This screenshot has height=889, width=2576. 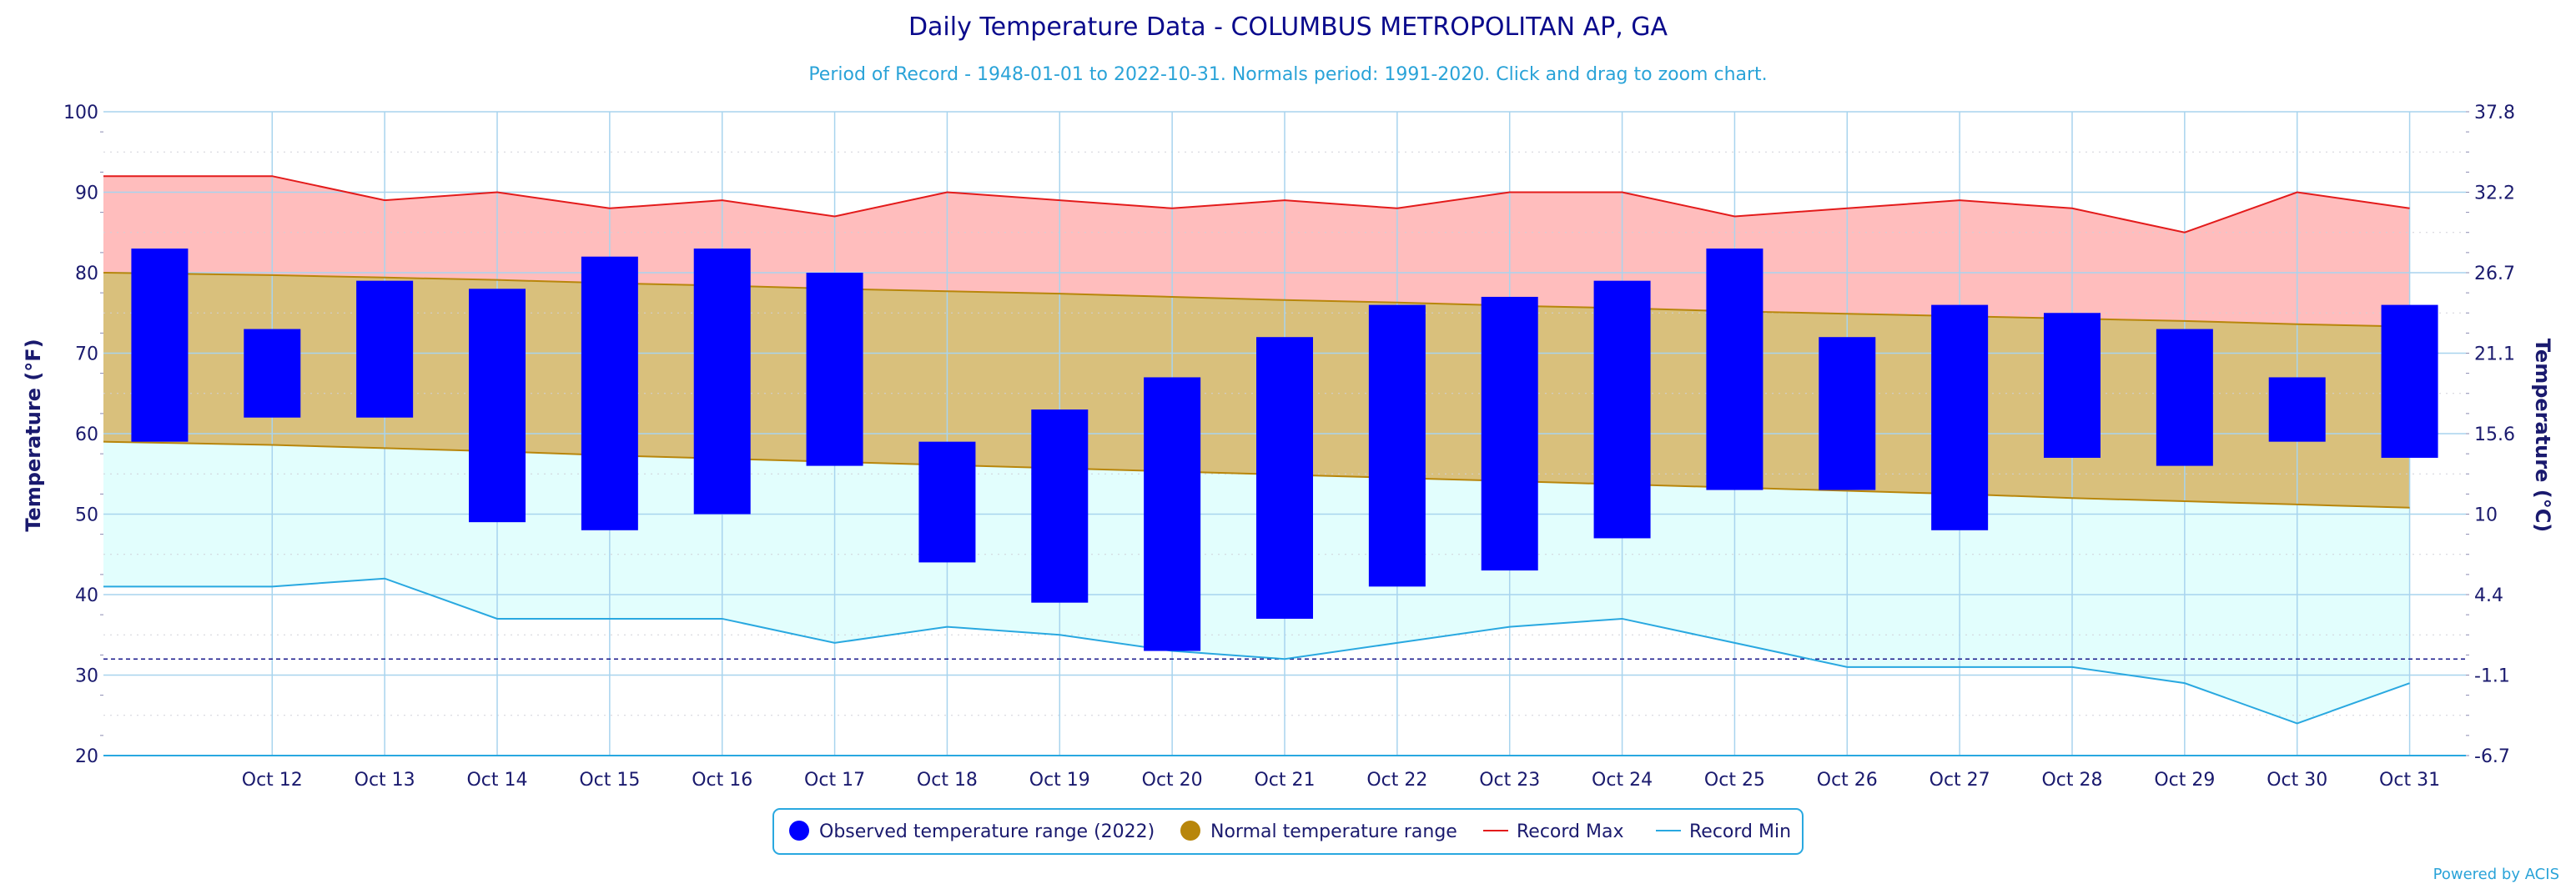 I want to click on y-tick-label-right: 15.6, so click(x=2494, y=434).